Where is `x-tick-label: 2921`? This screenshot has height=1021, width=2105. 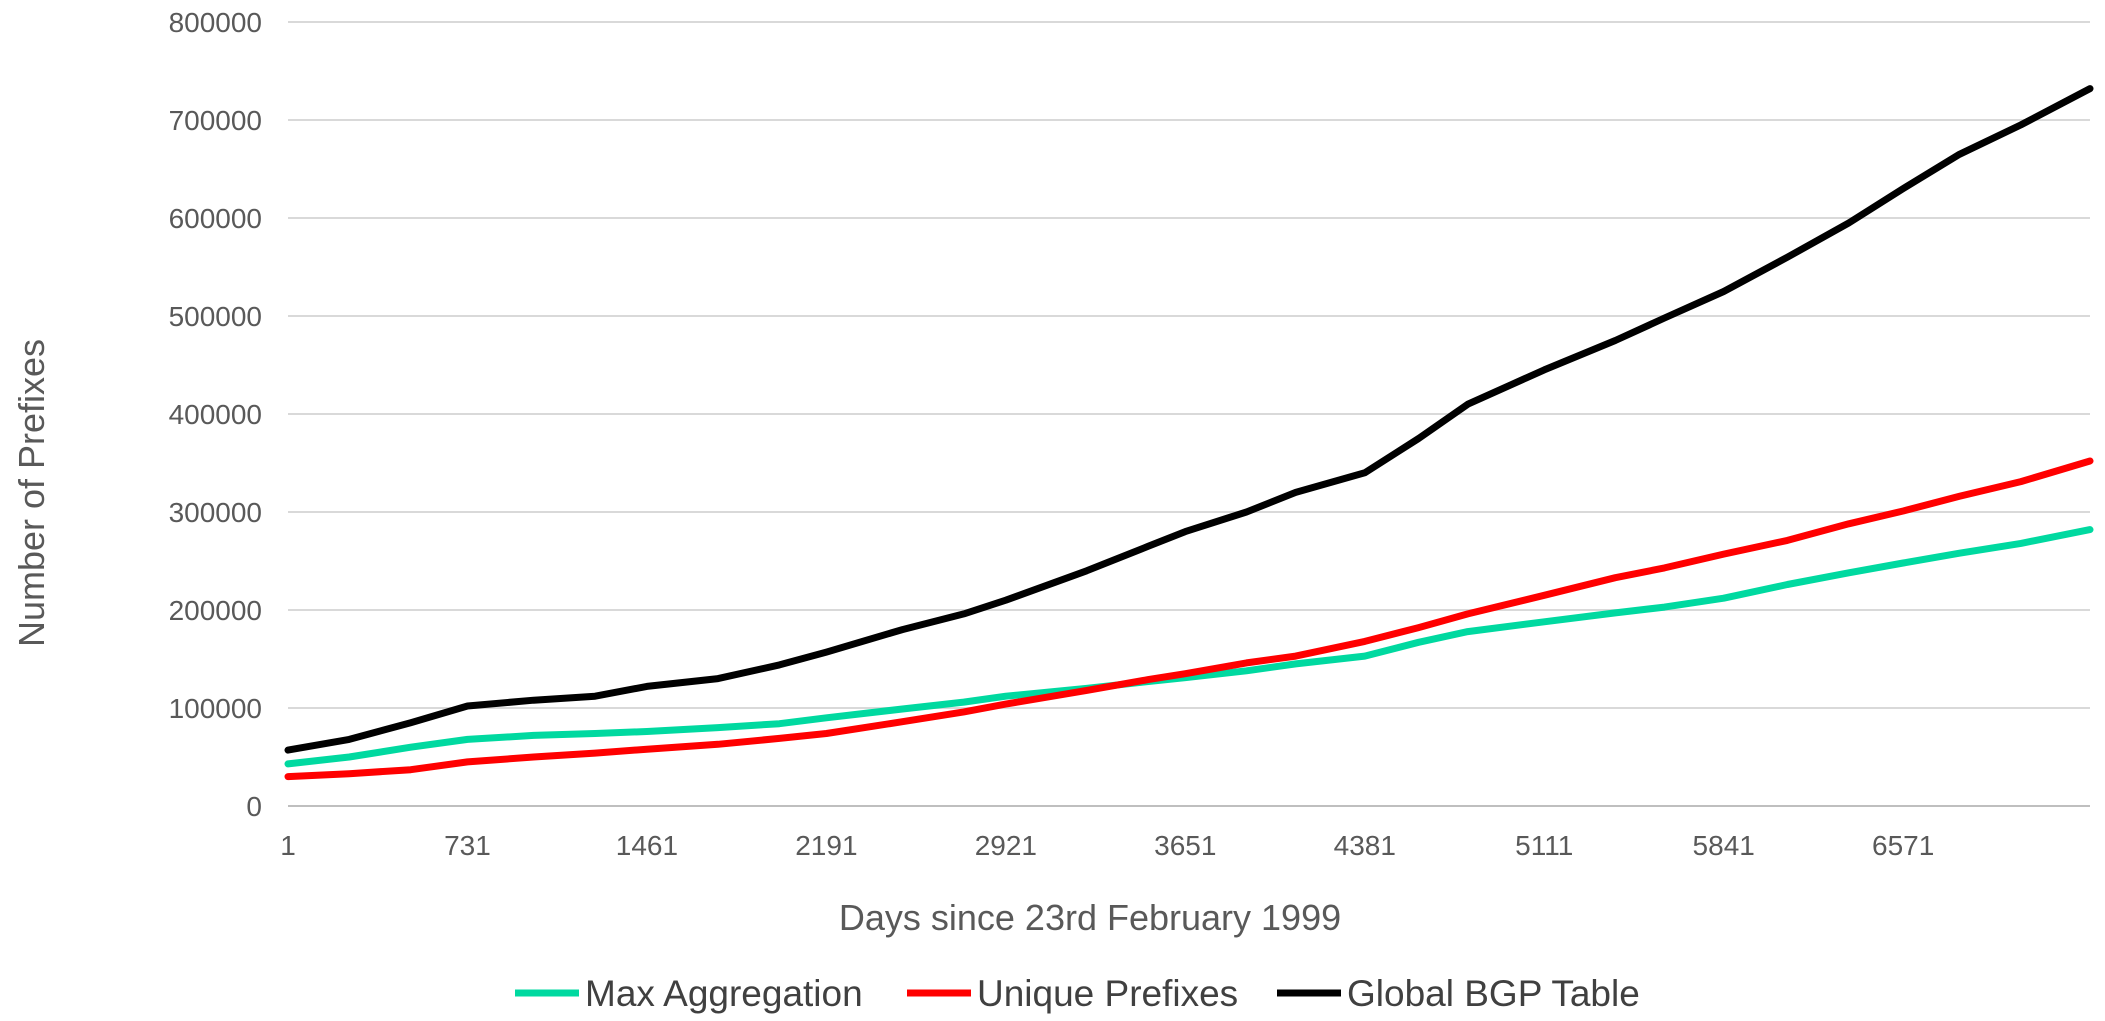
x-tick-label: 2921 is located at coordinates (1006, 845).